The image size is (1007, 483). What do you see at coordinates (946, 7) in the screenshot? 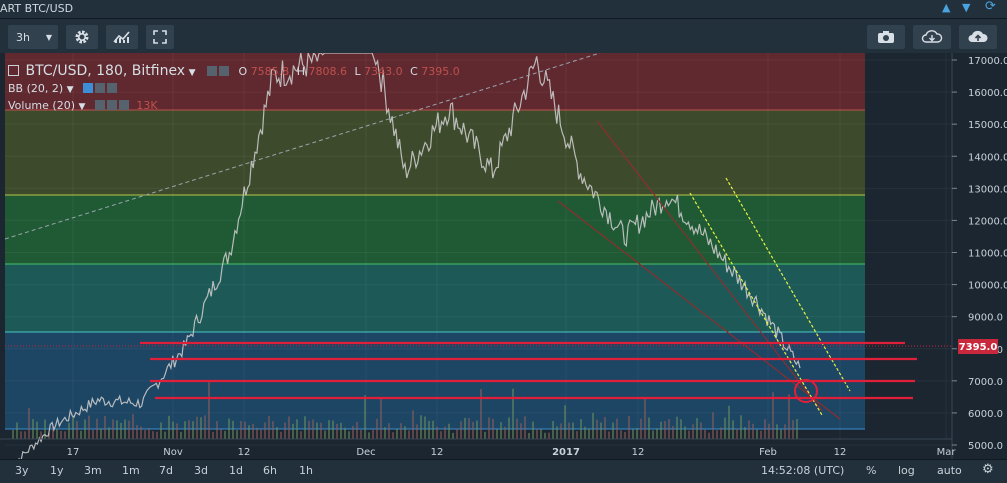
I see `chevron-up-icon: ▲` at bounding box center [946, 7].